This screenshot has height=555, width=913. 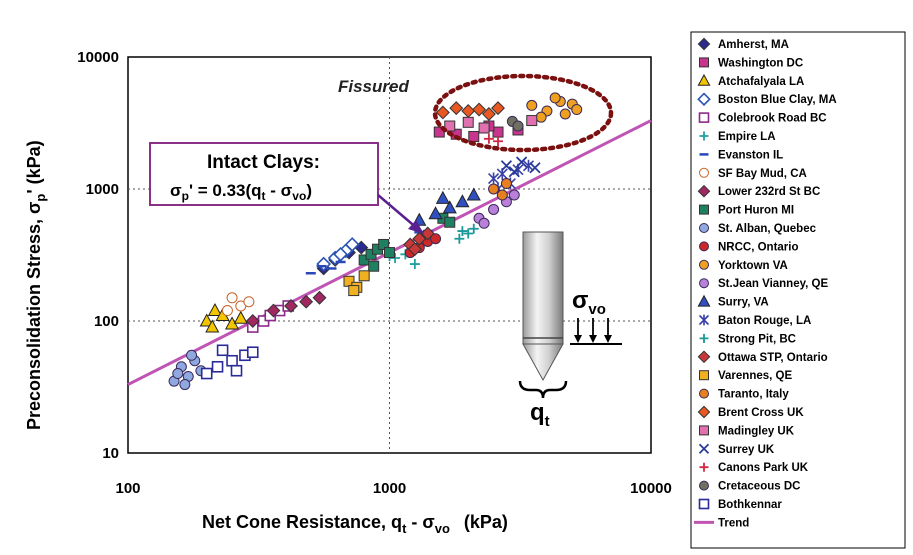 What do you see at coordinates (36, 285) in the screenshot?
I see `y-axis-title: Preconsolidation Stress, σp' (kPa)` at bounding box center [36, 285].